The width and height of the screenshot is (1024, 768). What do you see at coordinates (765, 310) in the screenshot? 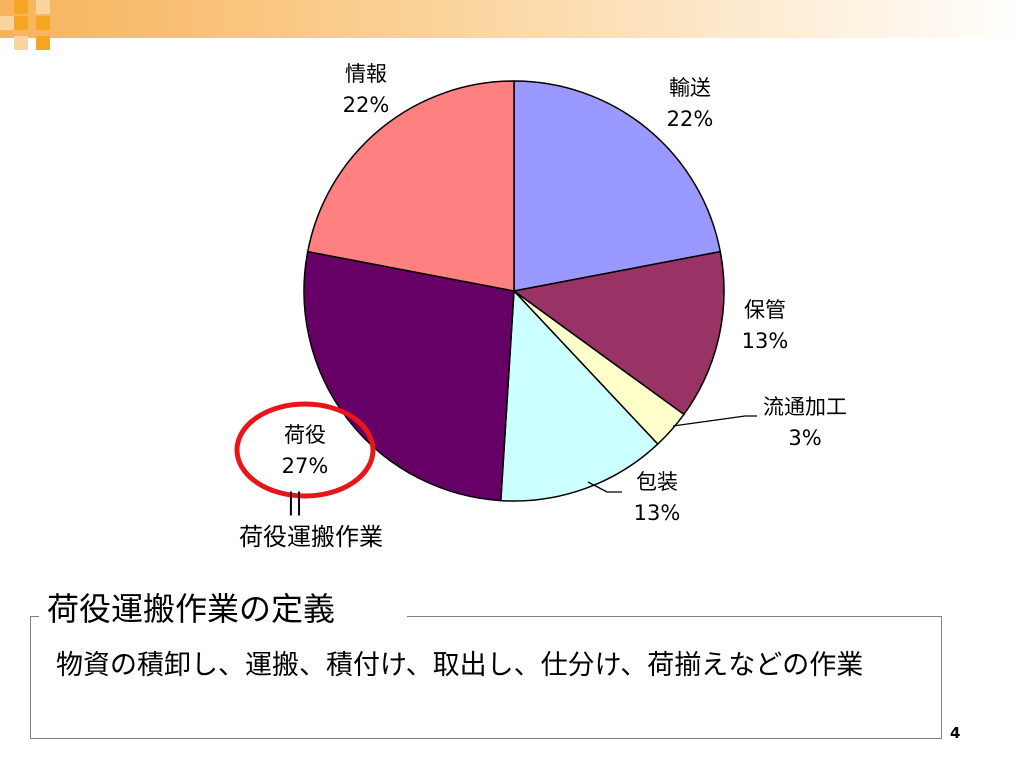
I see `slice-name-label-1: 保管` at bounding box center [765, 310].